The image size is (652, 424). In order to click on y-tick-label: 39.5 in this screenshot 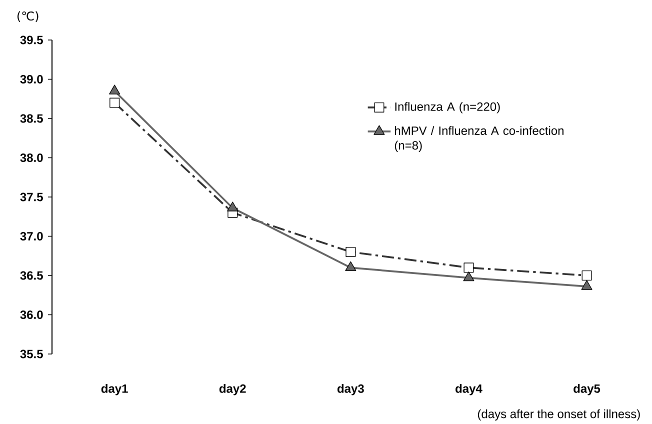, I will do `click(31, 40)`.